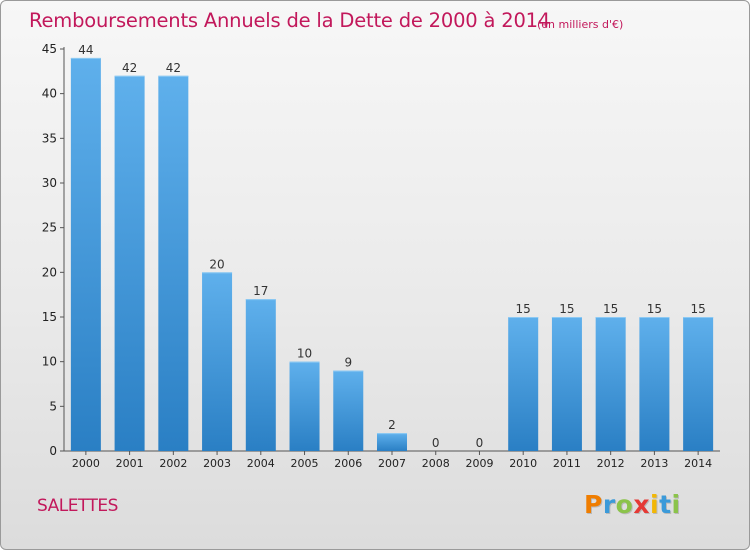  What do you see at coordinates (624, 504) in the screenshot?
I see `logo-letter: o` at bounding box center [624, 504].